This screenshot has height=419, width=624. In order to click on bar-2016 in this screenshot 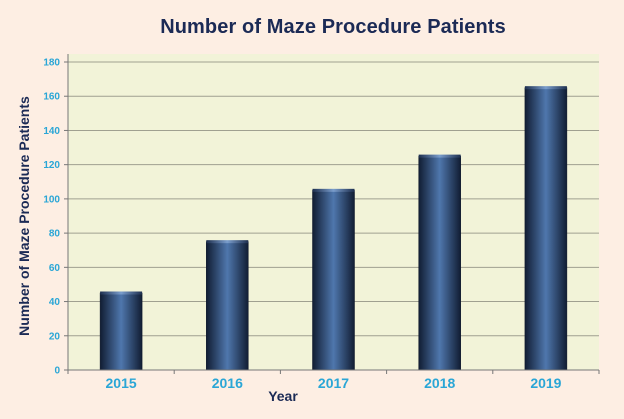, I will do `click(227, 305)`.